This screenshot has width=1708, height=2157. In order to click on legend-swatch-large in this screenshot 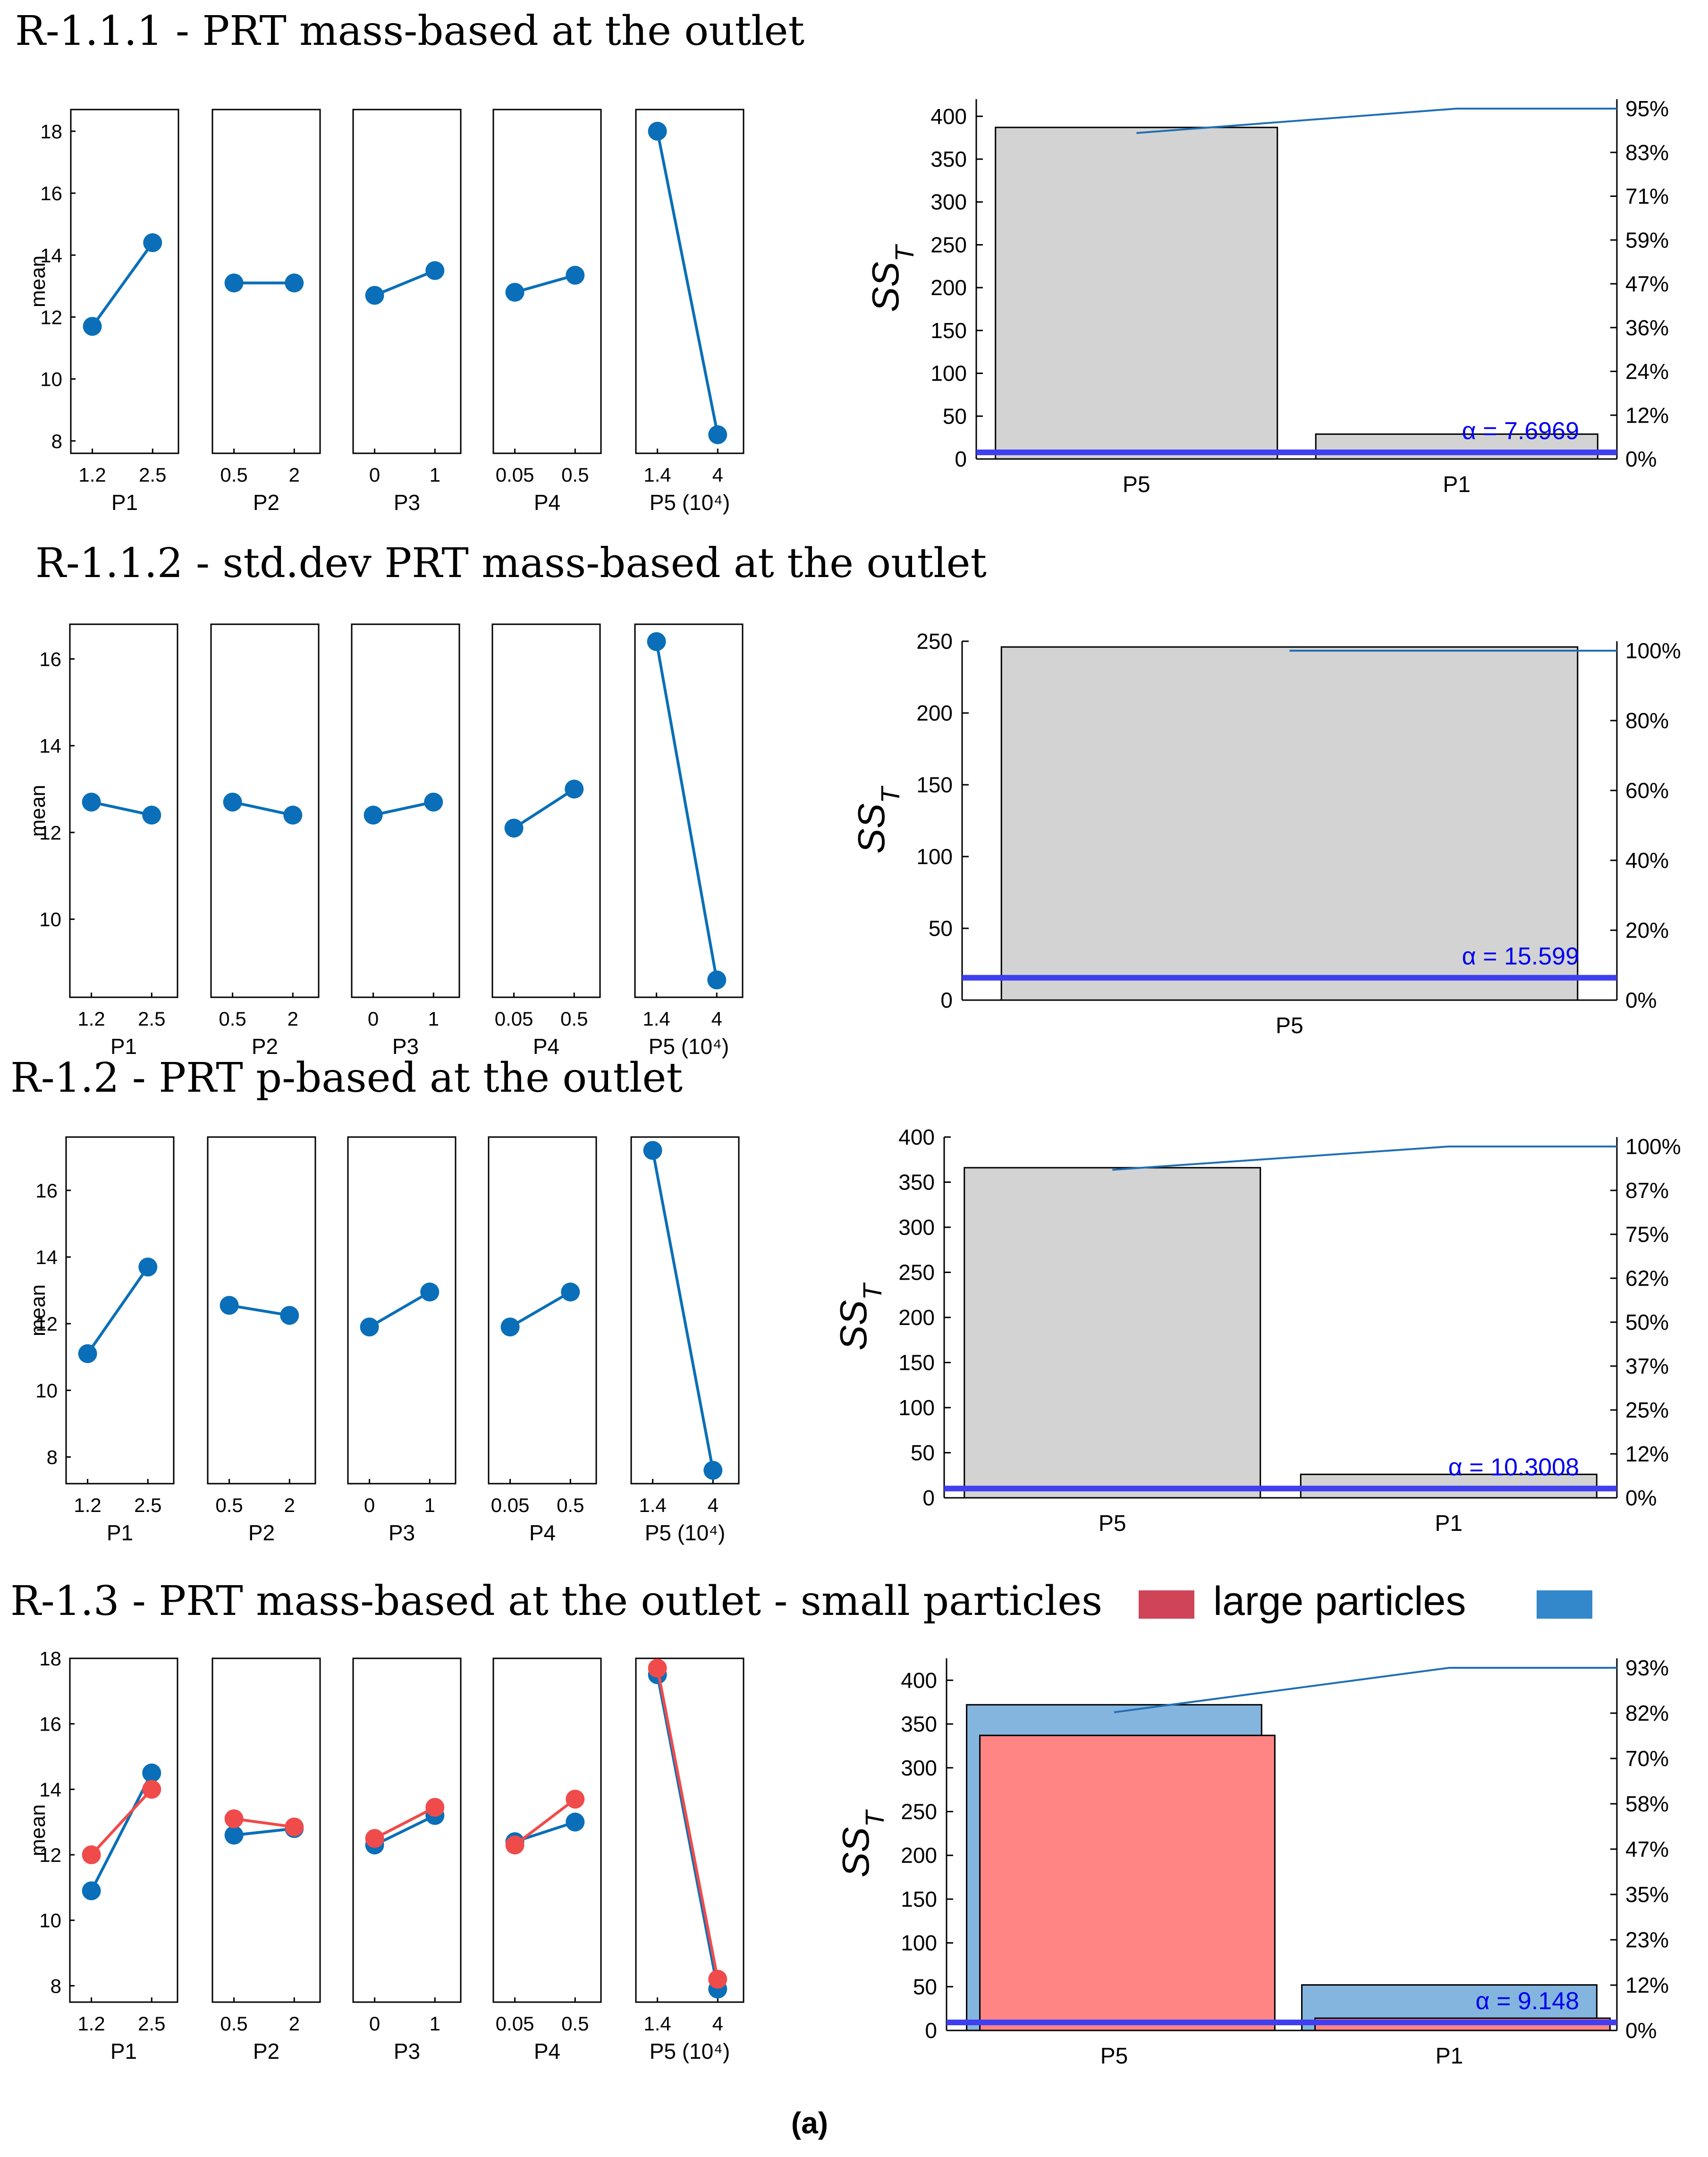, I will do `click(1564, 1604)`.